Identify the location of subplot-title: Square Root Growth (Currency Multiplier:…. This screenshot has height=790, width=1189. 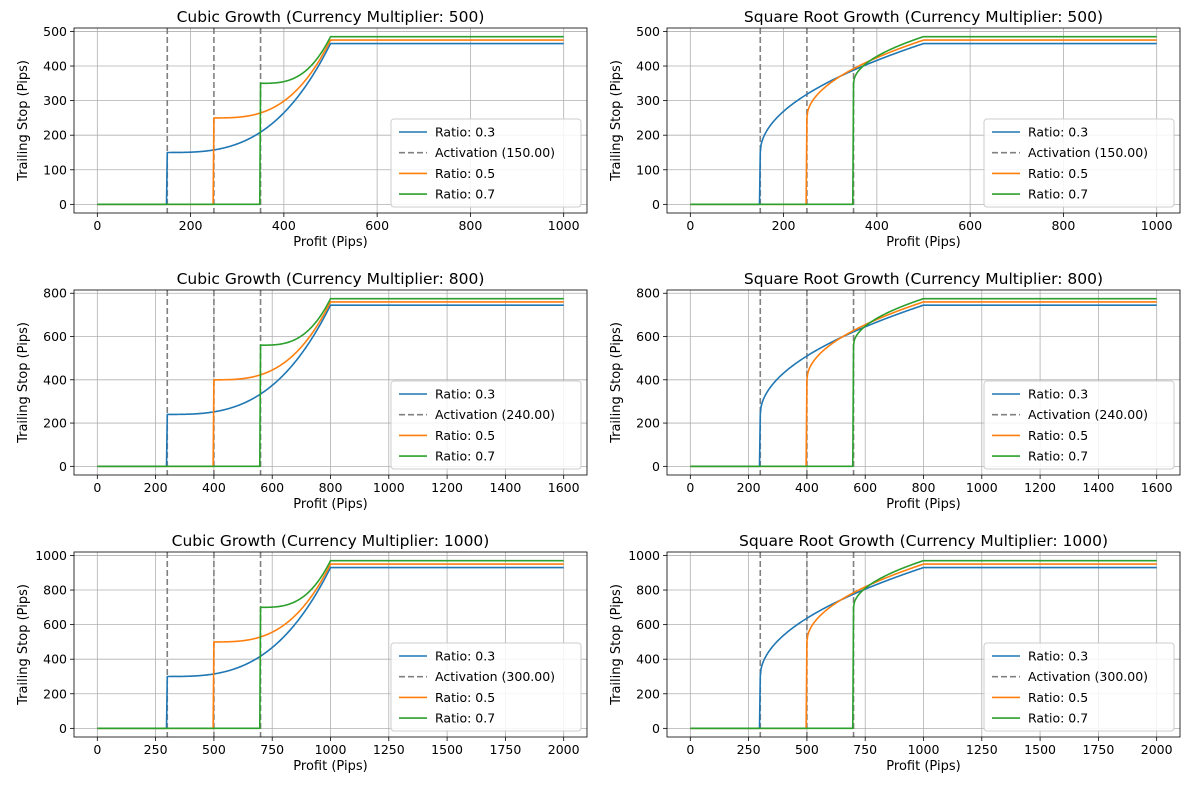
(923, 279).